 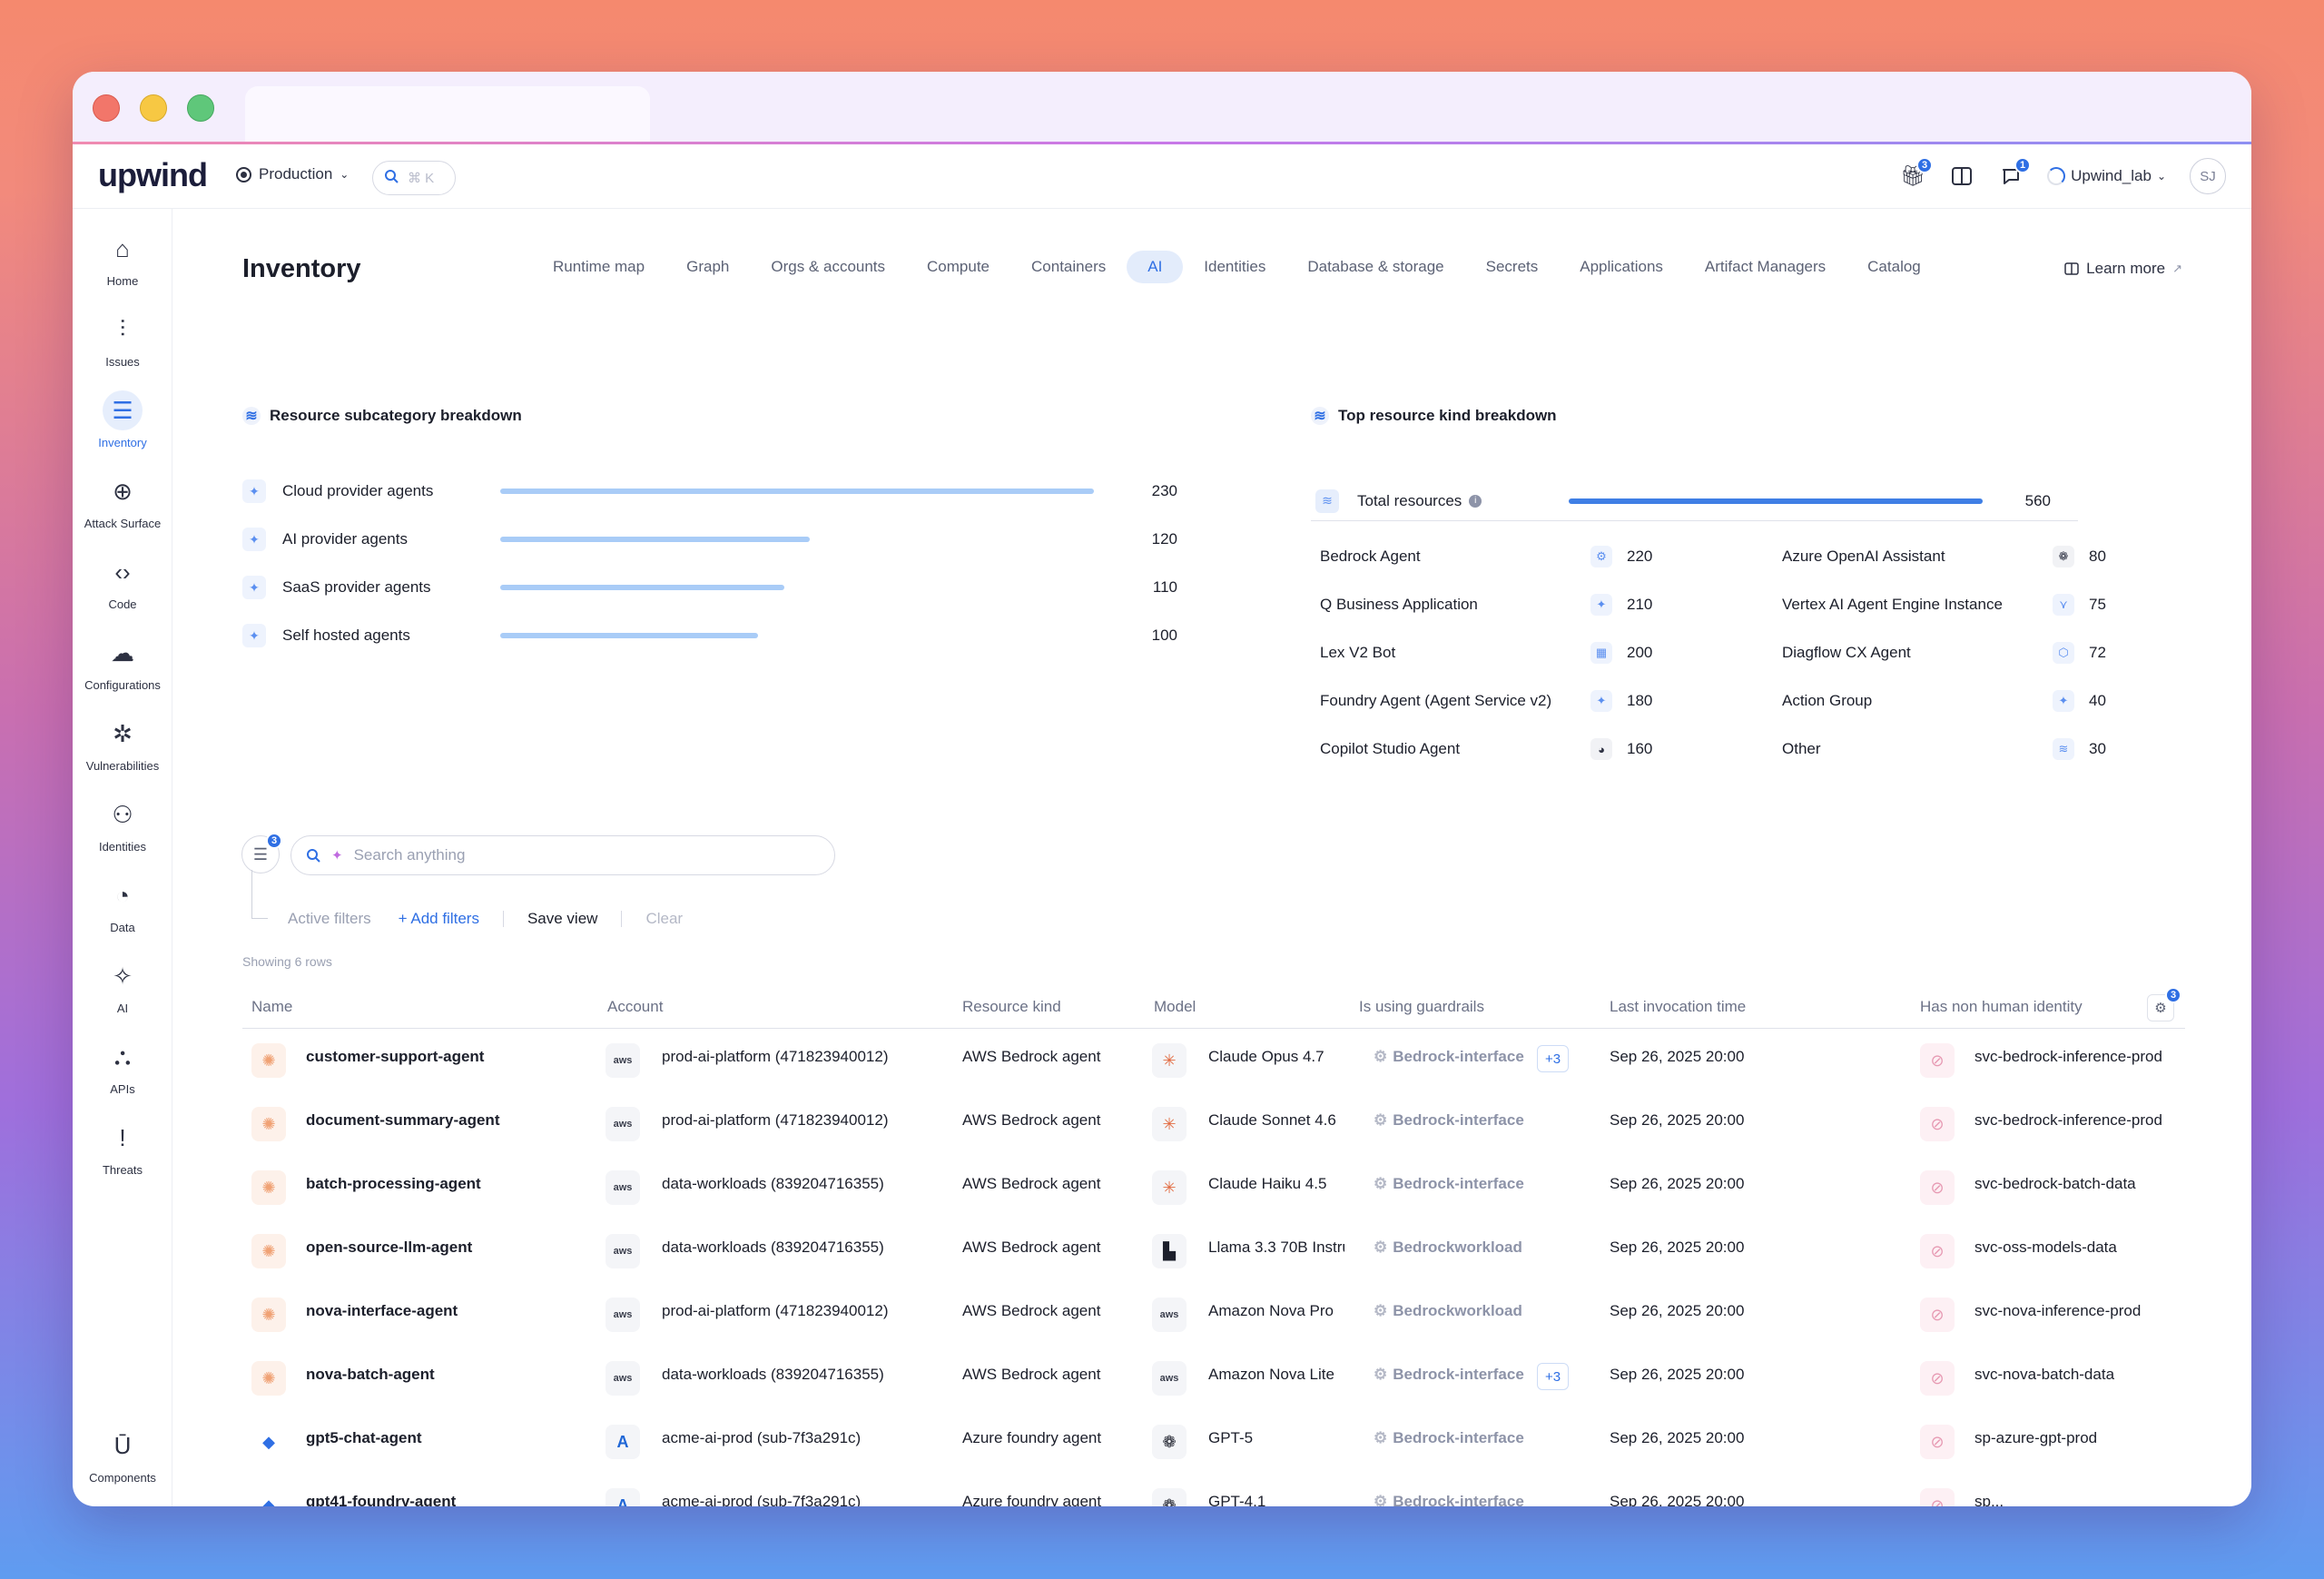 What do you see at coordinates (272, 1006) in the screenshot?
I see `column-header-name: Name` at bounding box center [272, 1006].